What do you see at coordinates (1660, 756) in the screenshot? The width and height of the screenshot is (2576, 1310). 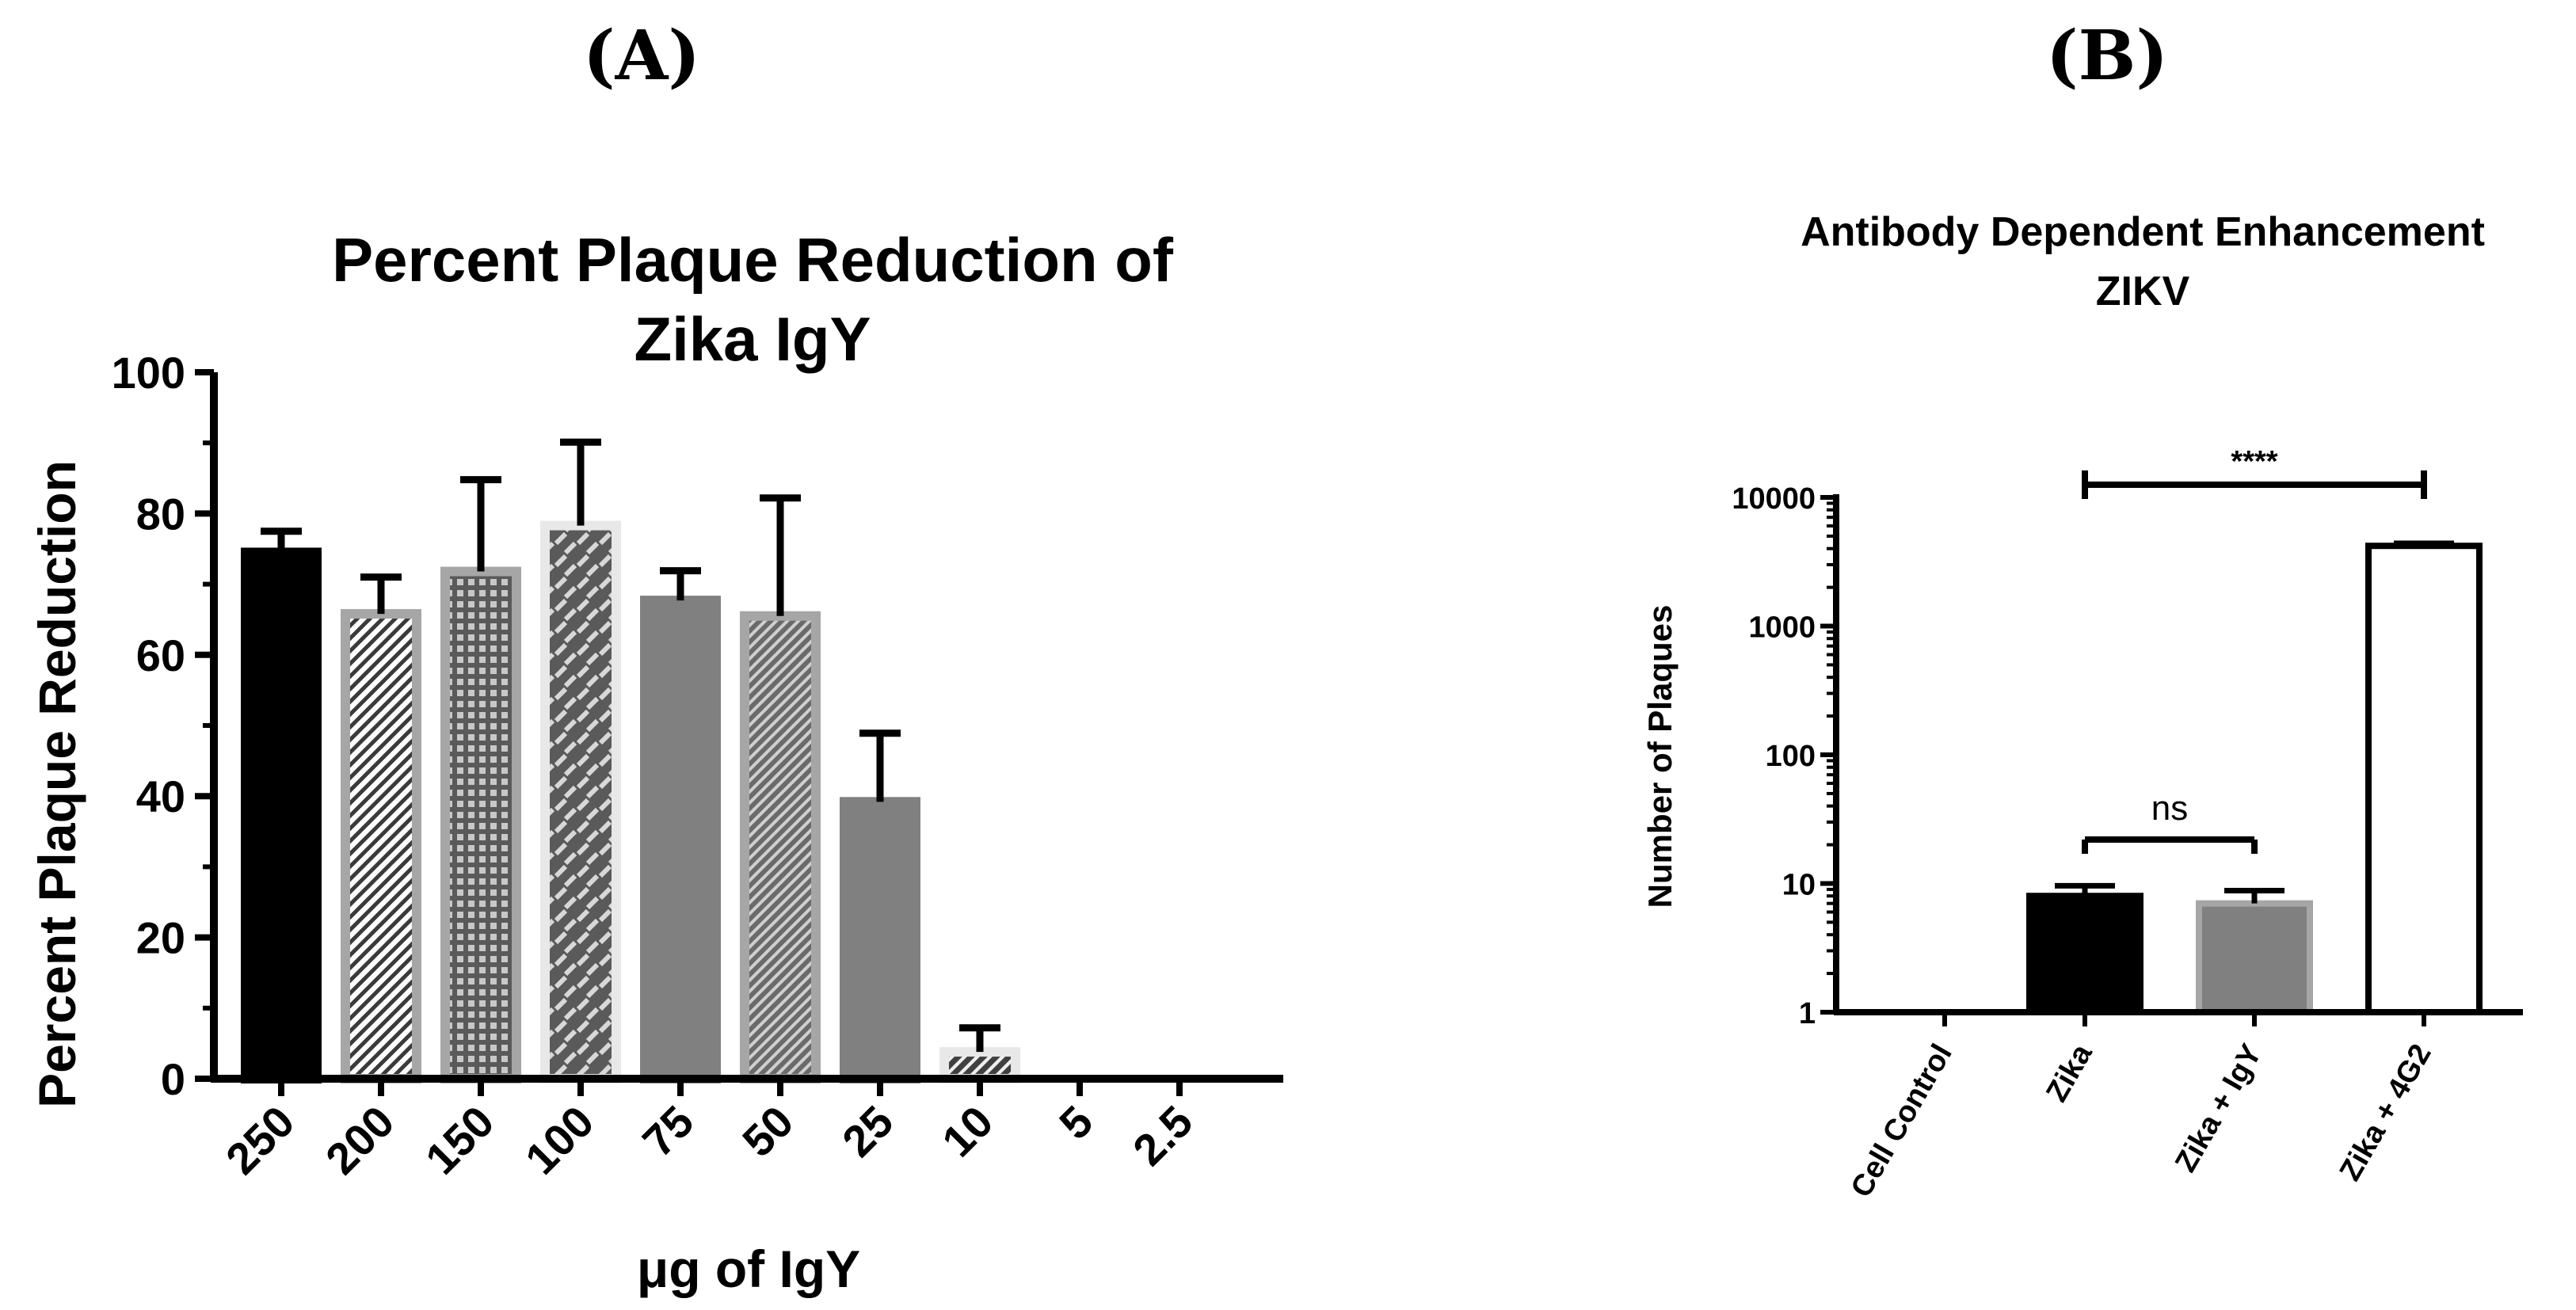 I see `chart-b-y-axis-label: Number of Plaques` at bounding box center [1660, 756].